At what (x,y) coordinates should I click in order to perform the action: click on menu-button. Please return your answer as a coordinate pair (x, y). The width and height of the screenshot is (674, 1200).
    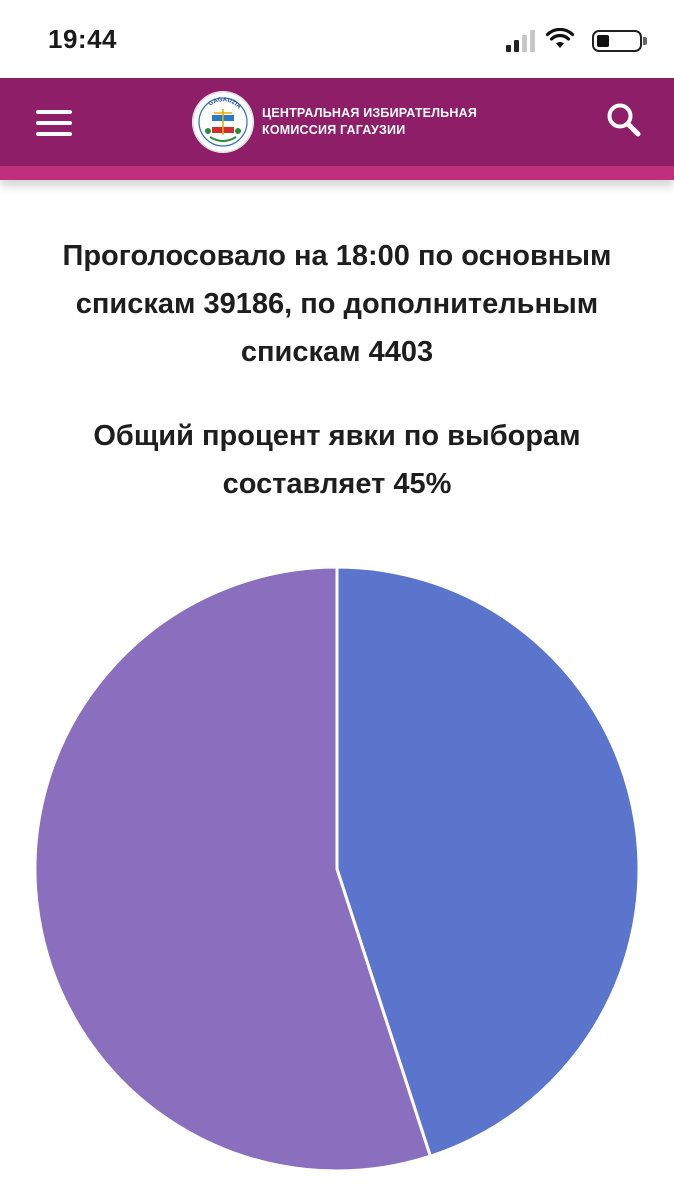
    Looking at the image, I should click on (53, 122).